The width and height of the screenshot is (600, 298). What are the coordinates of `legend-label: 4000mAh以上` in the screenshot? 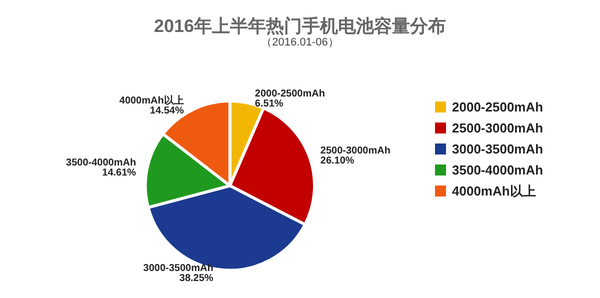 It's located at (494, 191).